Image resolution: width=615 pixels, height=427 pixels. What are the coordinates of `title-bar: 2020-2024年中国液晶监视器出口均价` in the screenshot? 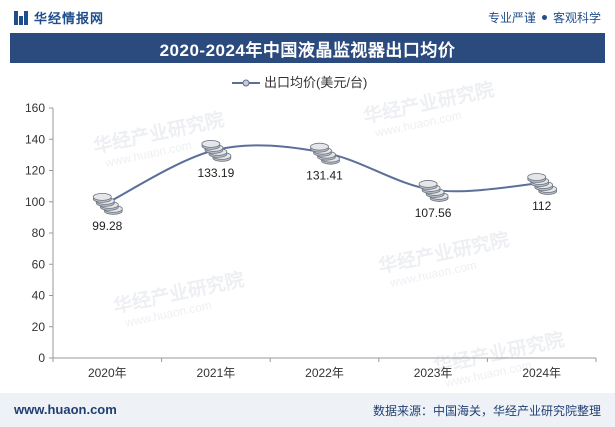 It's located at (307, 48).